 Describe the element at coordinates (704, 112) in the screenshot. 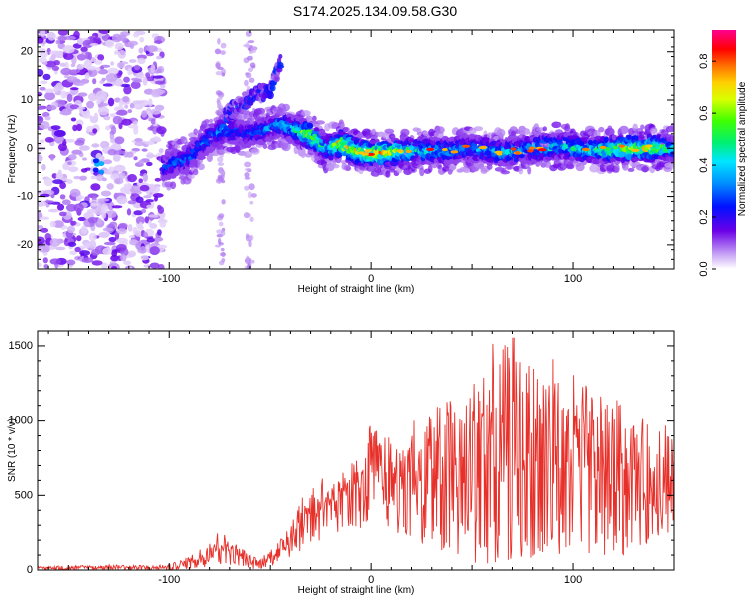

I see `colorbar-tick-label: 0.6` at that location.